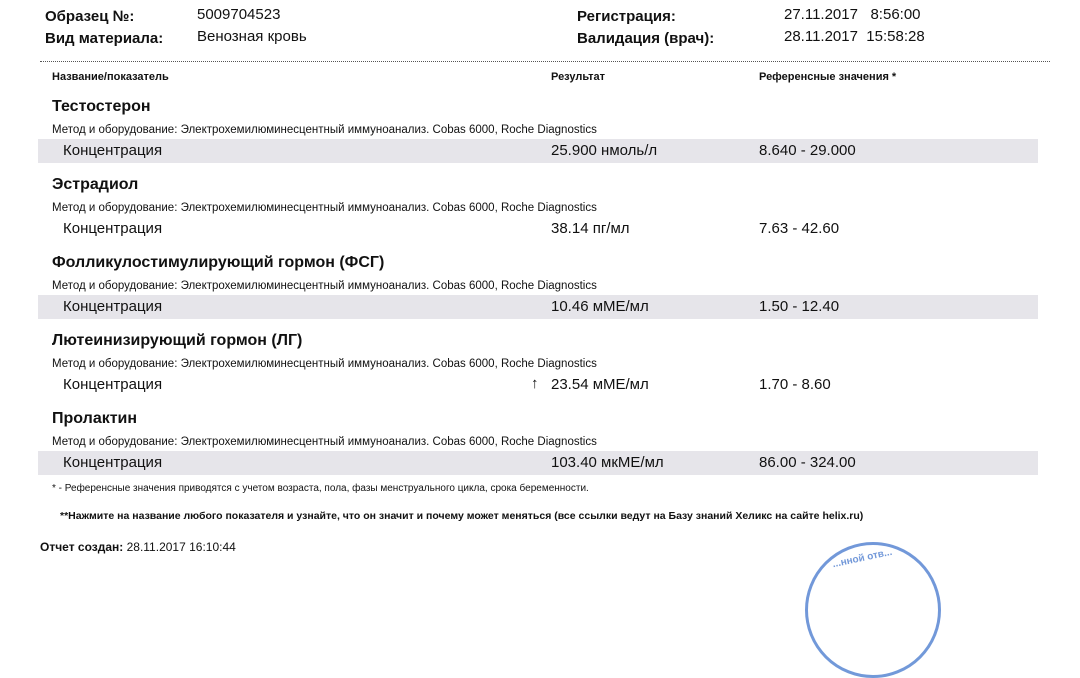  What do you see at coordinates (828, 77) in the screenshot?
I see `column-header-reference: Референсные значения *` at bounding box center [828, 77].